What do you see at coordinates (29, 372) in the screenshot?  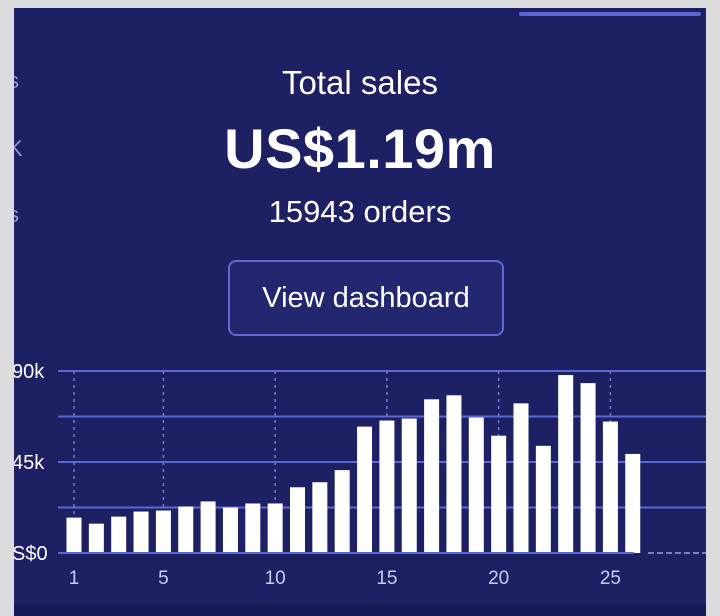 I see `y-tick-label: 90k` at bounding box center [29, 372].